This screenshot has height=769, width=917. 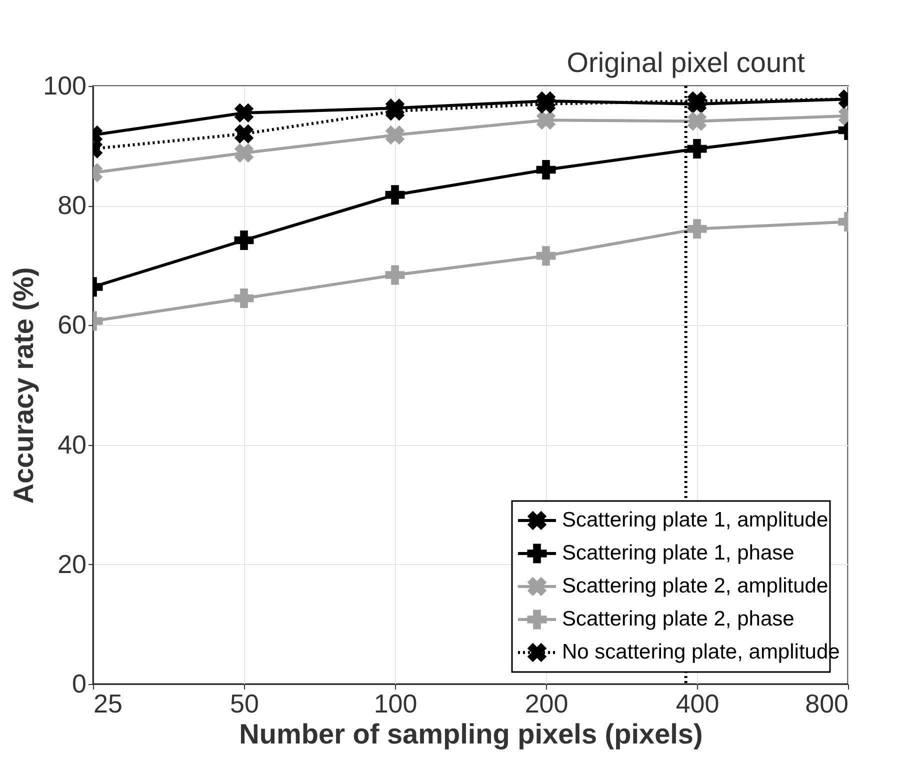 What do you see at coordinates (72, 563) in the screenshot?
I see `y-tick-label: 20` at bounding box center [72, 563].